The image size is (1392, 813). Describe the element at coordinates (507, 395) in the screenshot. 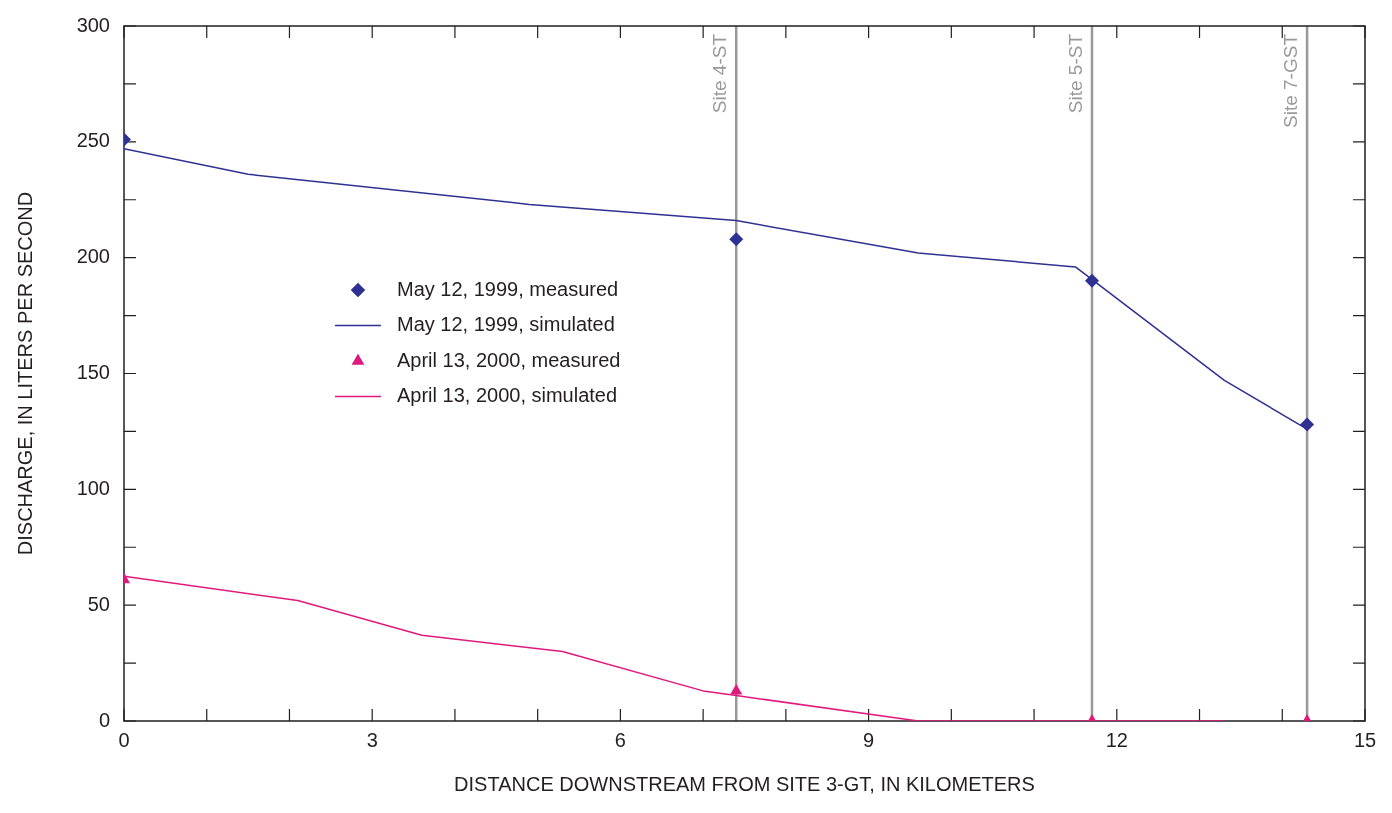

I see `legend-label: April 13, 2000, simulated` at that location.